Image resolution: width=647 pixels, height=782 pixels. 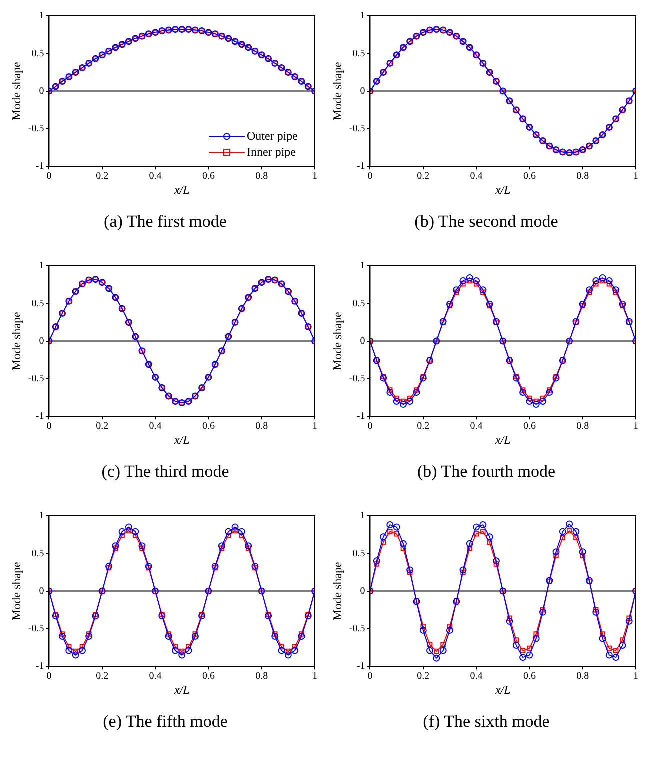 I want to click on text: (b) The second mode, so click(x=486, y=222).